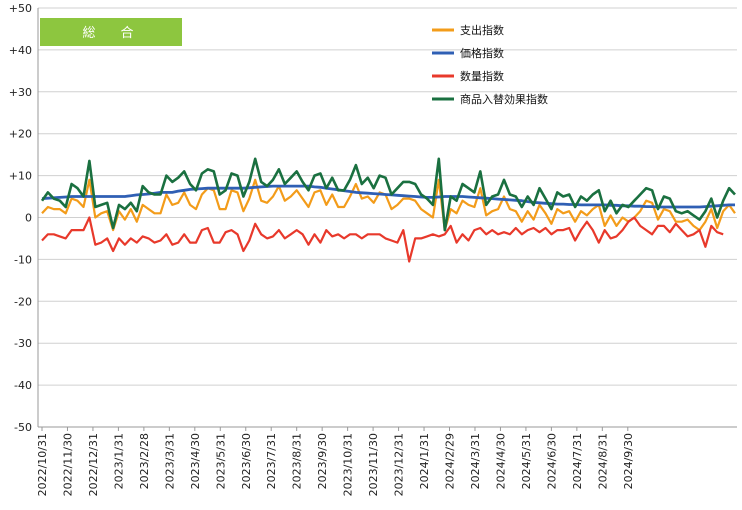 The width and height of the screenshot is (742, 510). What do you see at coordinates (144, 461) in the screenshot?
I see `x-tick-label: 2023/2/28` at bounding box center [144, 461].